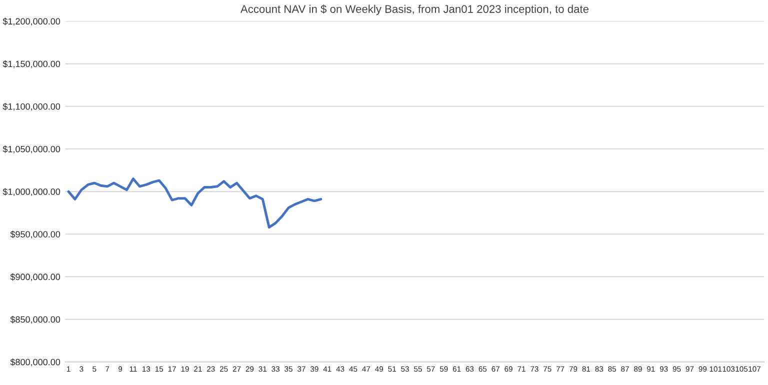 This screenshot has width=768, height=385. I want to click on chart-title: Account NAV in $ on Weekly Basis, from Jan01 2023 inception, to date, so click(414, 10).